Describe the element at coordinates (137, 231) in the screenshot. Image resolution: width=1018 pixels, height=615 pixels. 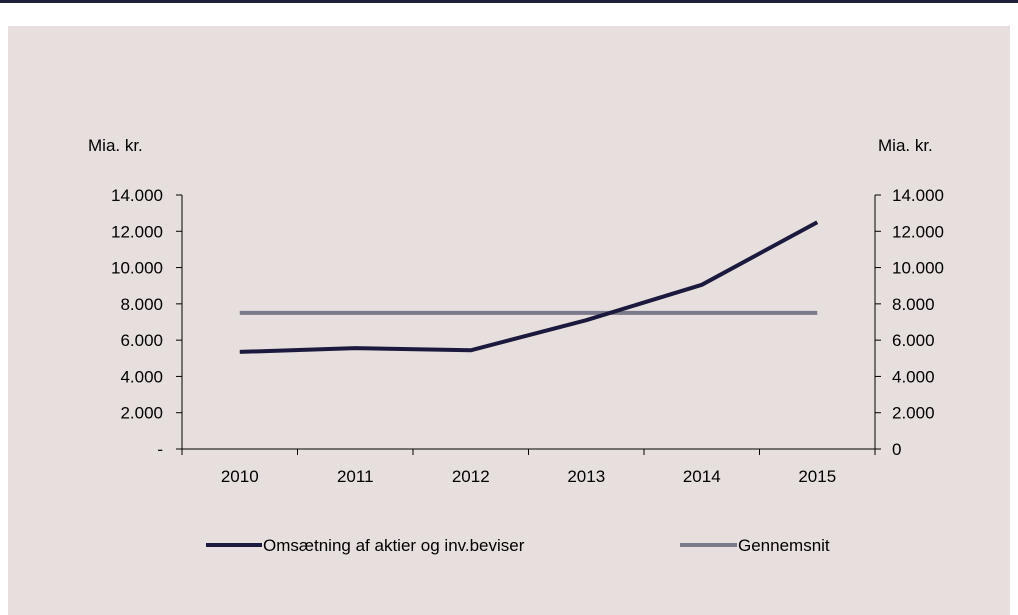
I see `left-y-tick-label: 12.000` at that location.